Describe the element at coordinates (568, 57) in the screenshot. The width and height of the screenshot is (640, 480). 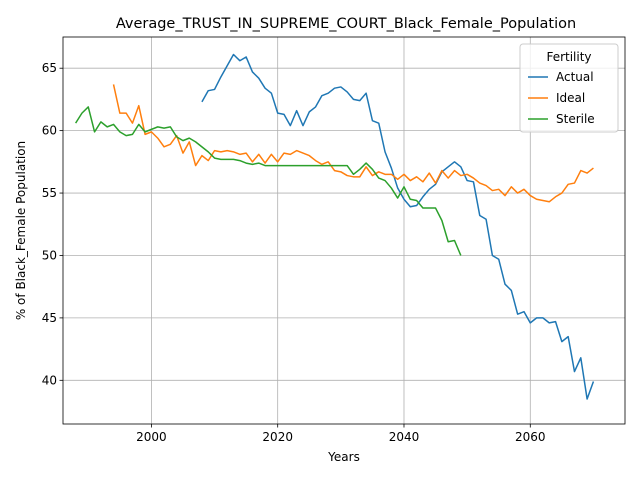
I see `legend-title: Fertility` at that location.